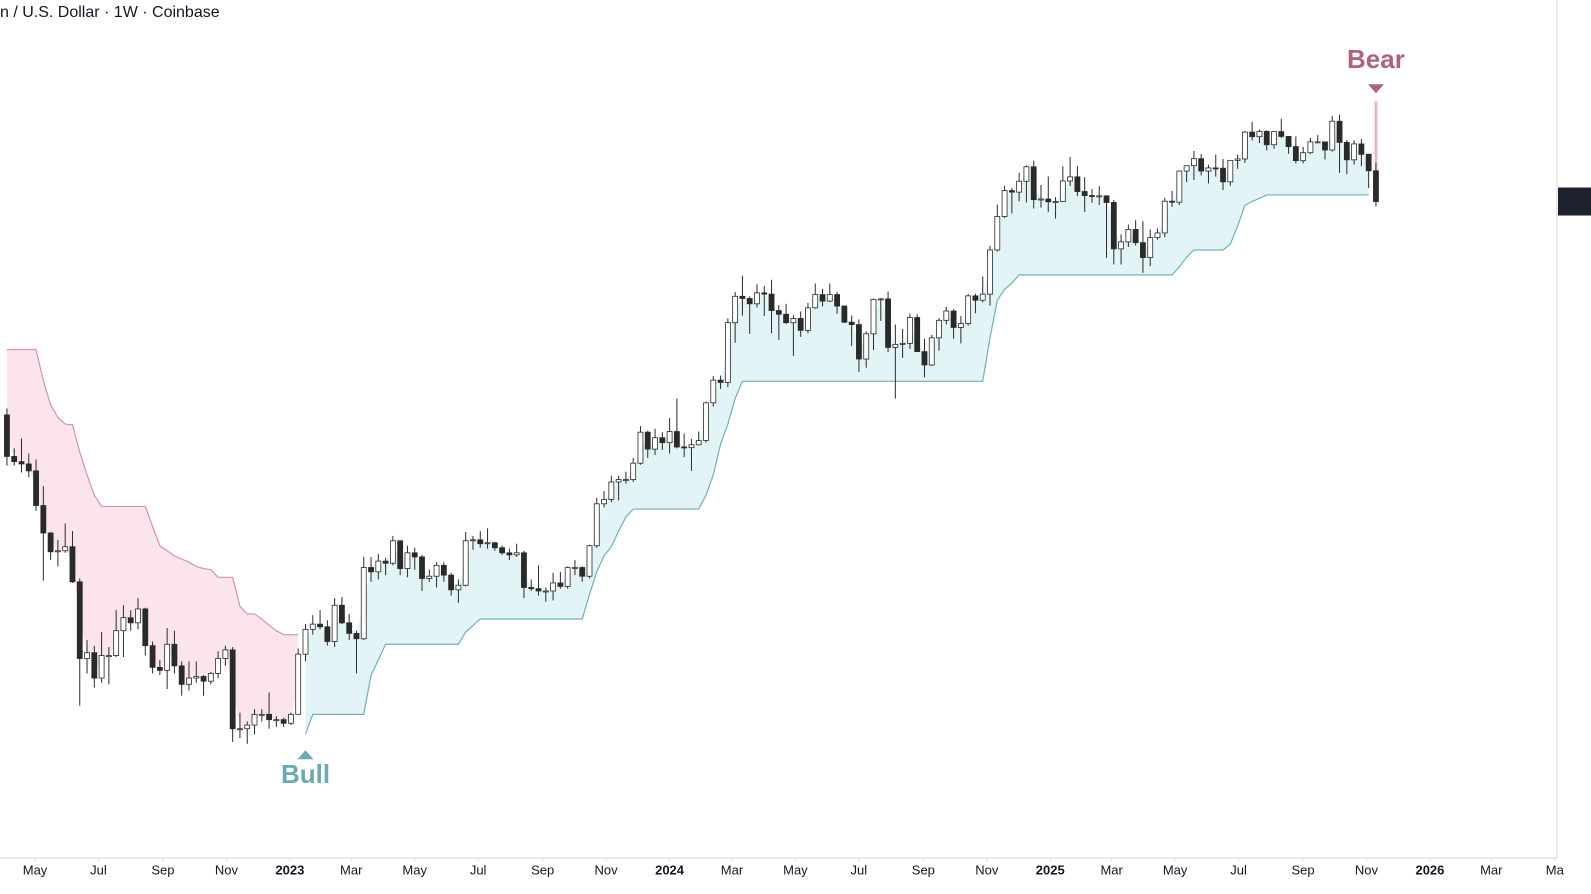 The image size is (1591, 894). Describe the element at coordinates (1574, 201) in the screenshot. I see `last-price-marker` at that location.